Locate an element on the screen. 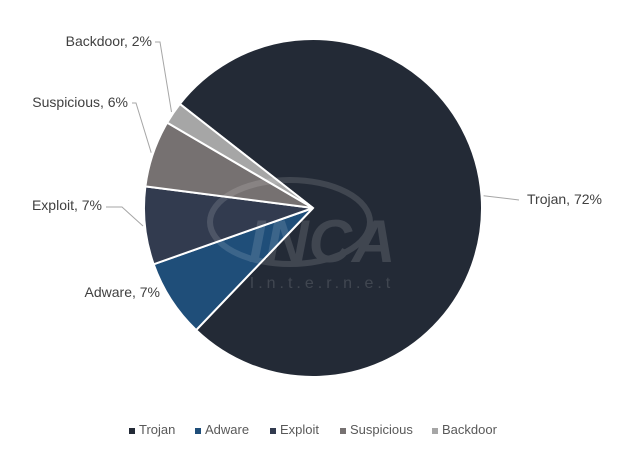 Image resolution: width=624 pixels, height=450 pixels. leader-line-backdoor is located at coordinates (163, 77).